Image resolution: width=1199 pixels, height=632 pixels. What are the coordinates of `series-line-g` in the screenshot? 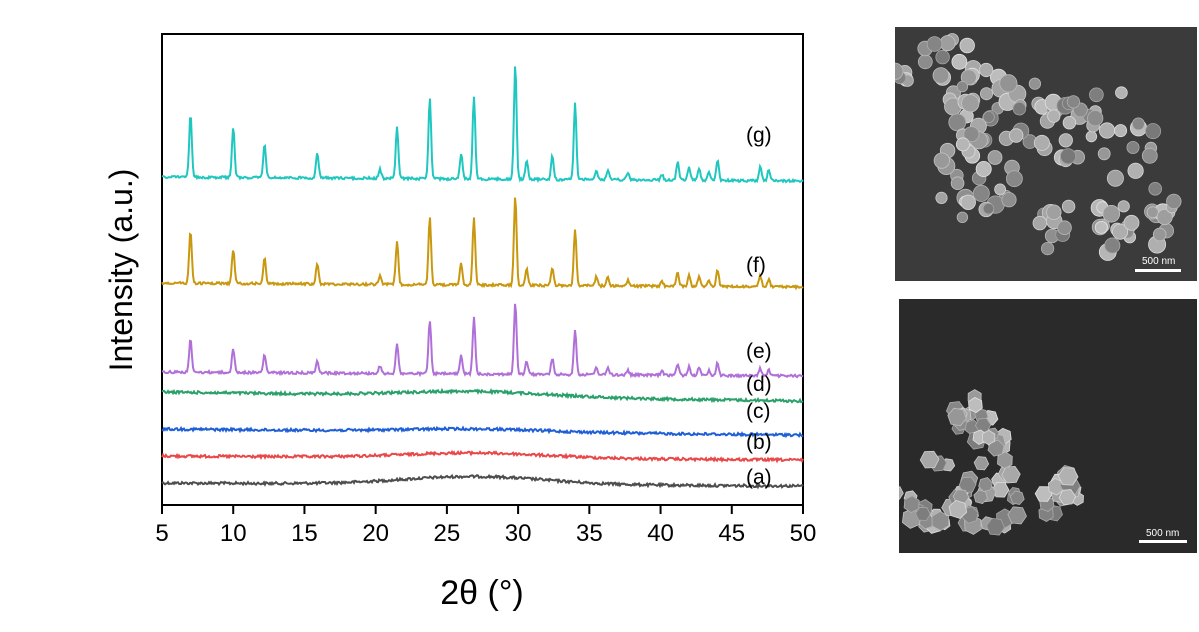 It's located at (482, 125).